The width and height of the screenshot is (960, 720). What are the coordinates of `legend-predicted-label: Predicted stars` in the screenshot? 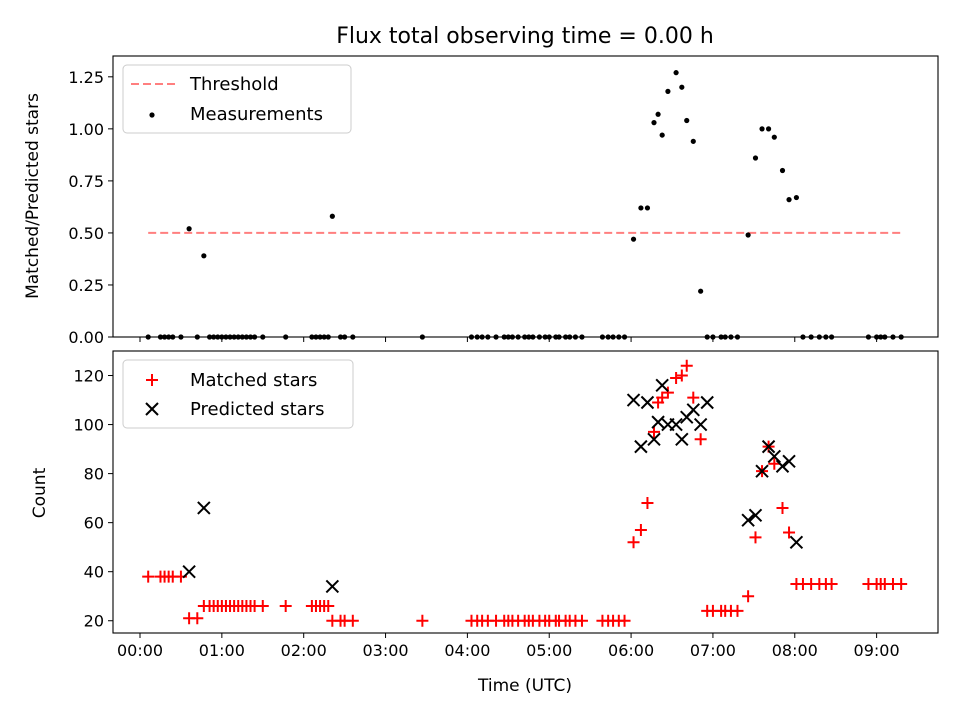 It's located at (257, 409).